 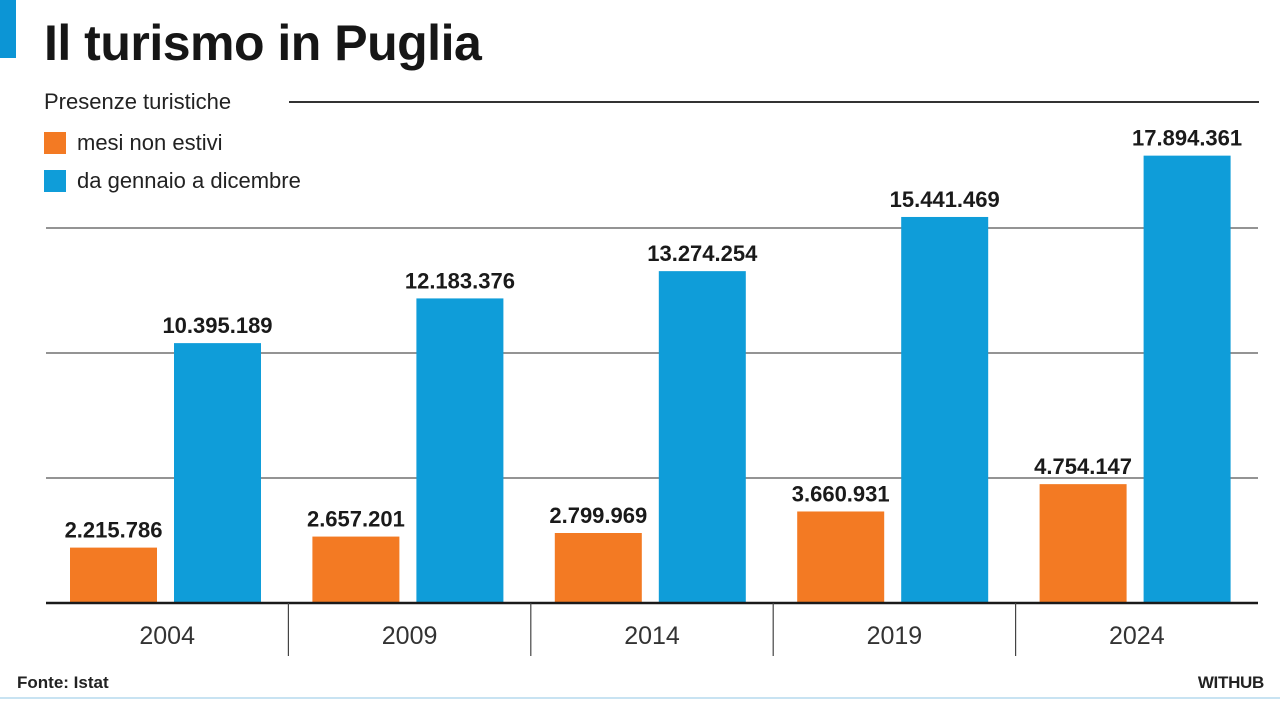 I want to click on legend-item-mesi-non-estivi: mesi non estivi, so click(x=172, y=143).